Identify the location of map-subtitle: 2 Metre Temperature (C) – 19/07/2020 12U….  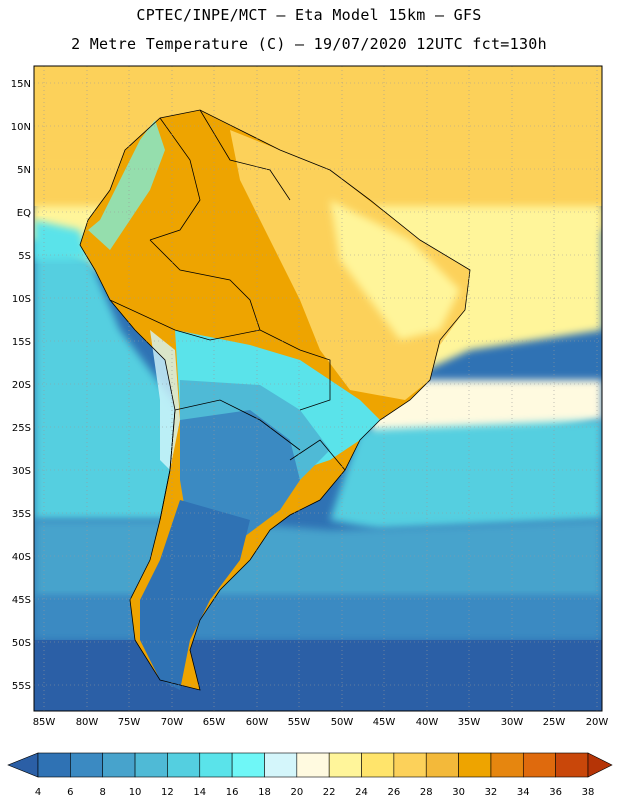
(309, 44).